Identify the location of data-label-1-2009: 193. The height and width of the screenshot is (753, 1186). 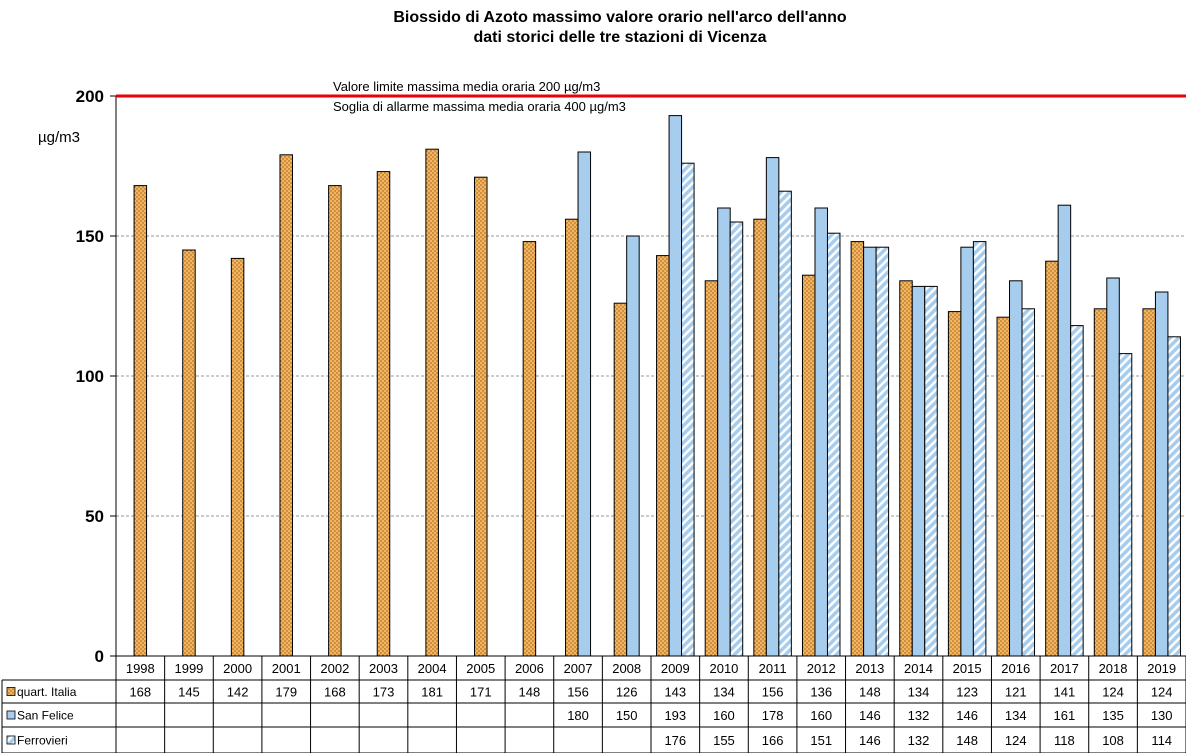
(675, 715).